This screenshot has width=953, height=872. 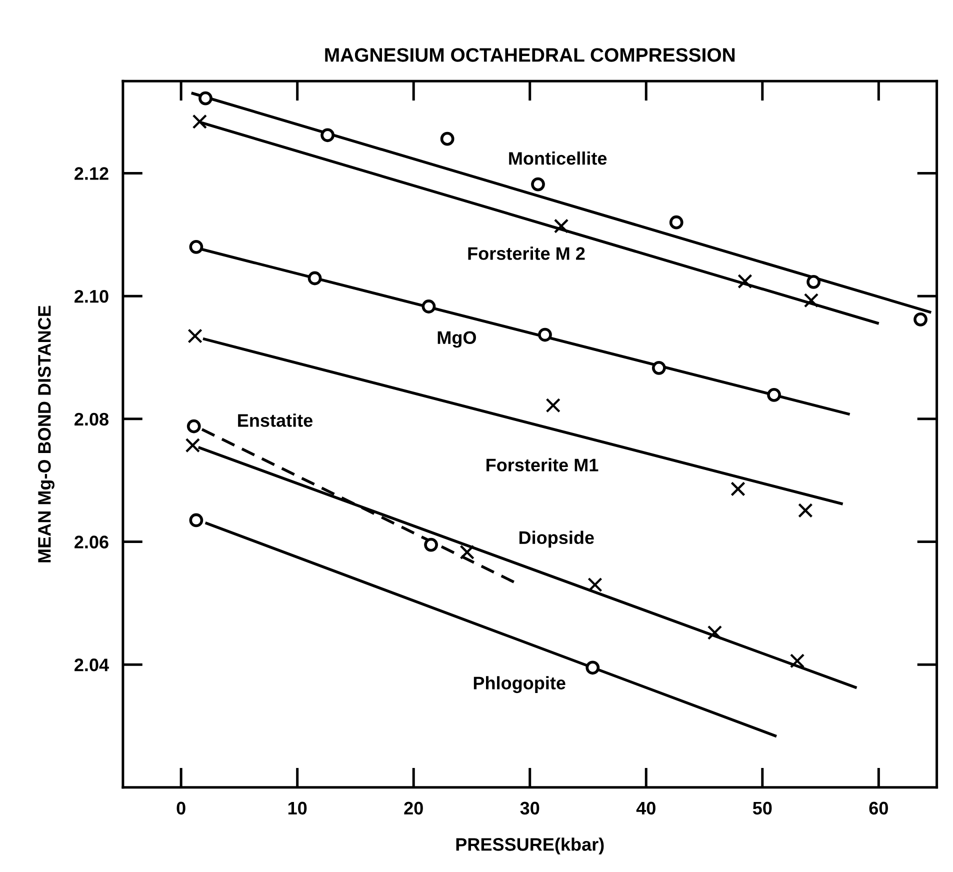 I want to click on x-tick-label: 50, so click(x=762, y=808).